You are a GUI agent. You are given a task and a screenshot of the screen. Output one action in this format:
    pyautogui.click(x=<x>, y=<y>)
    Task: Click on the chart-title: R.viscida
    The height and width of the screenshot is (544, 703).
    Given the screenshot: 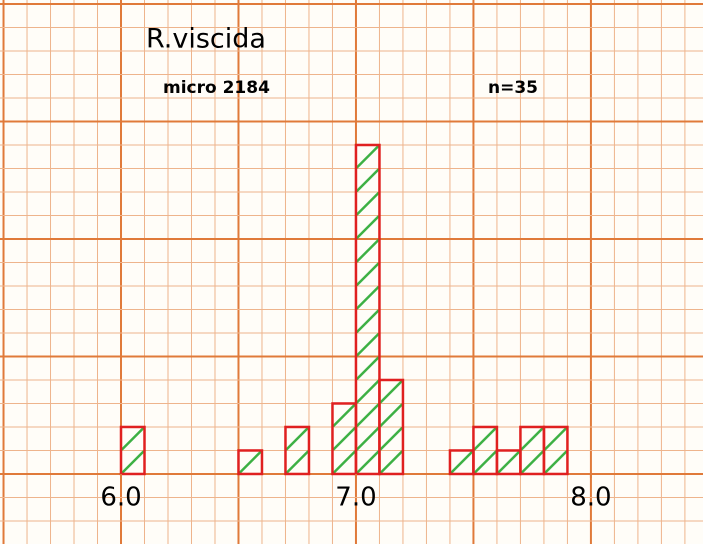 What is the action you would take?
    pyautogui.click(x=206, y=39)
    